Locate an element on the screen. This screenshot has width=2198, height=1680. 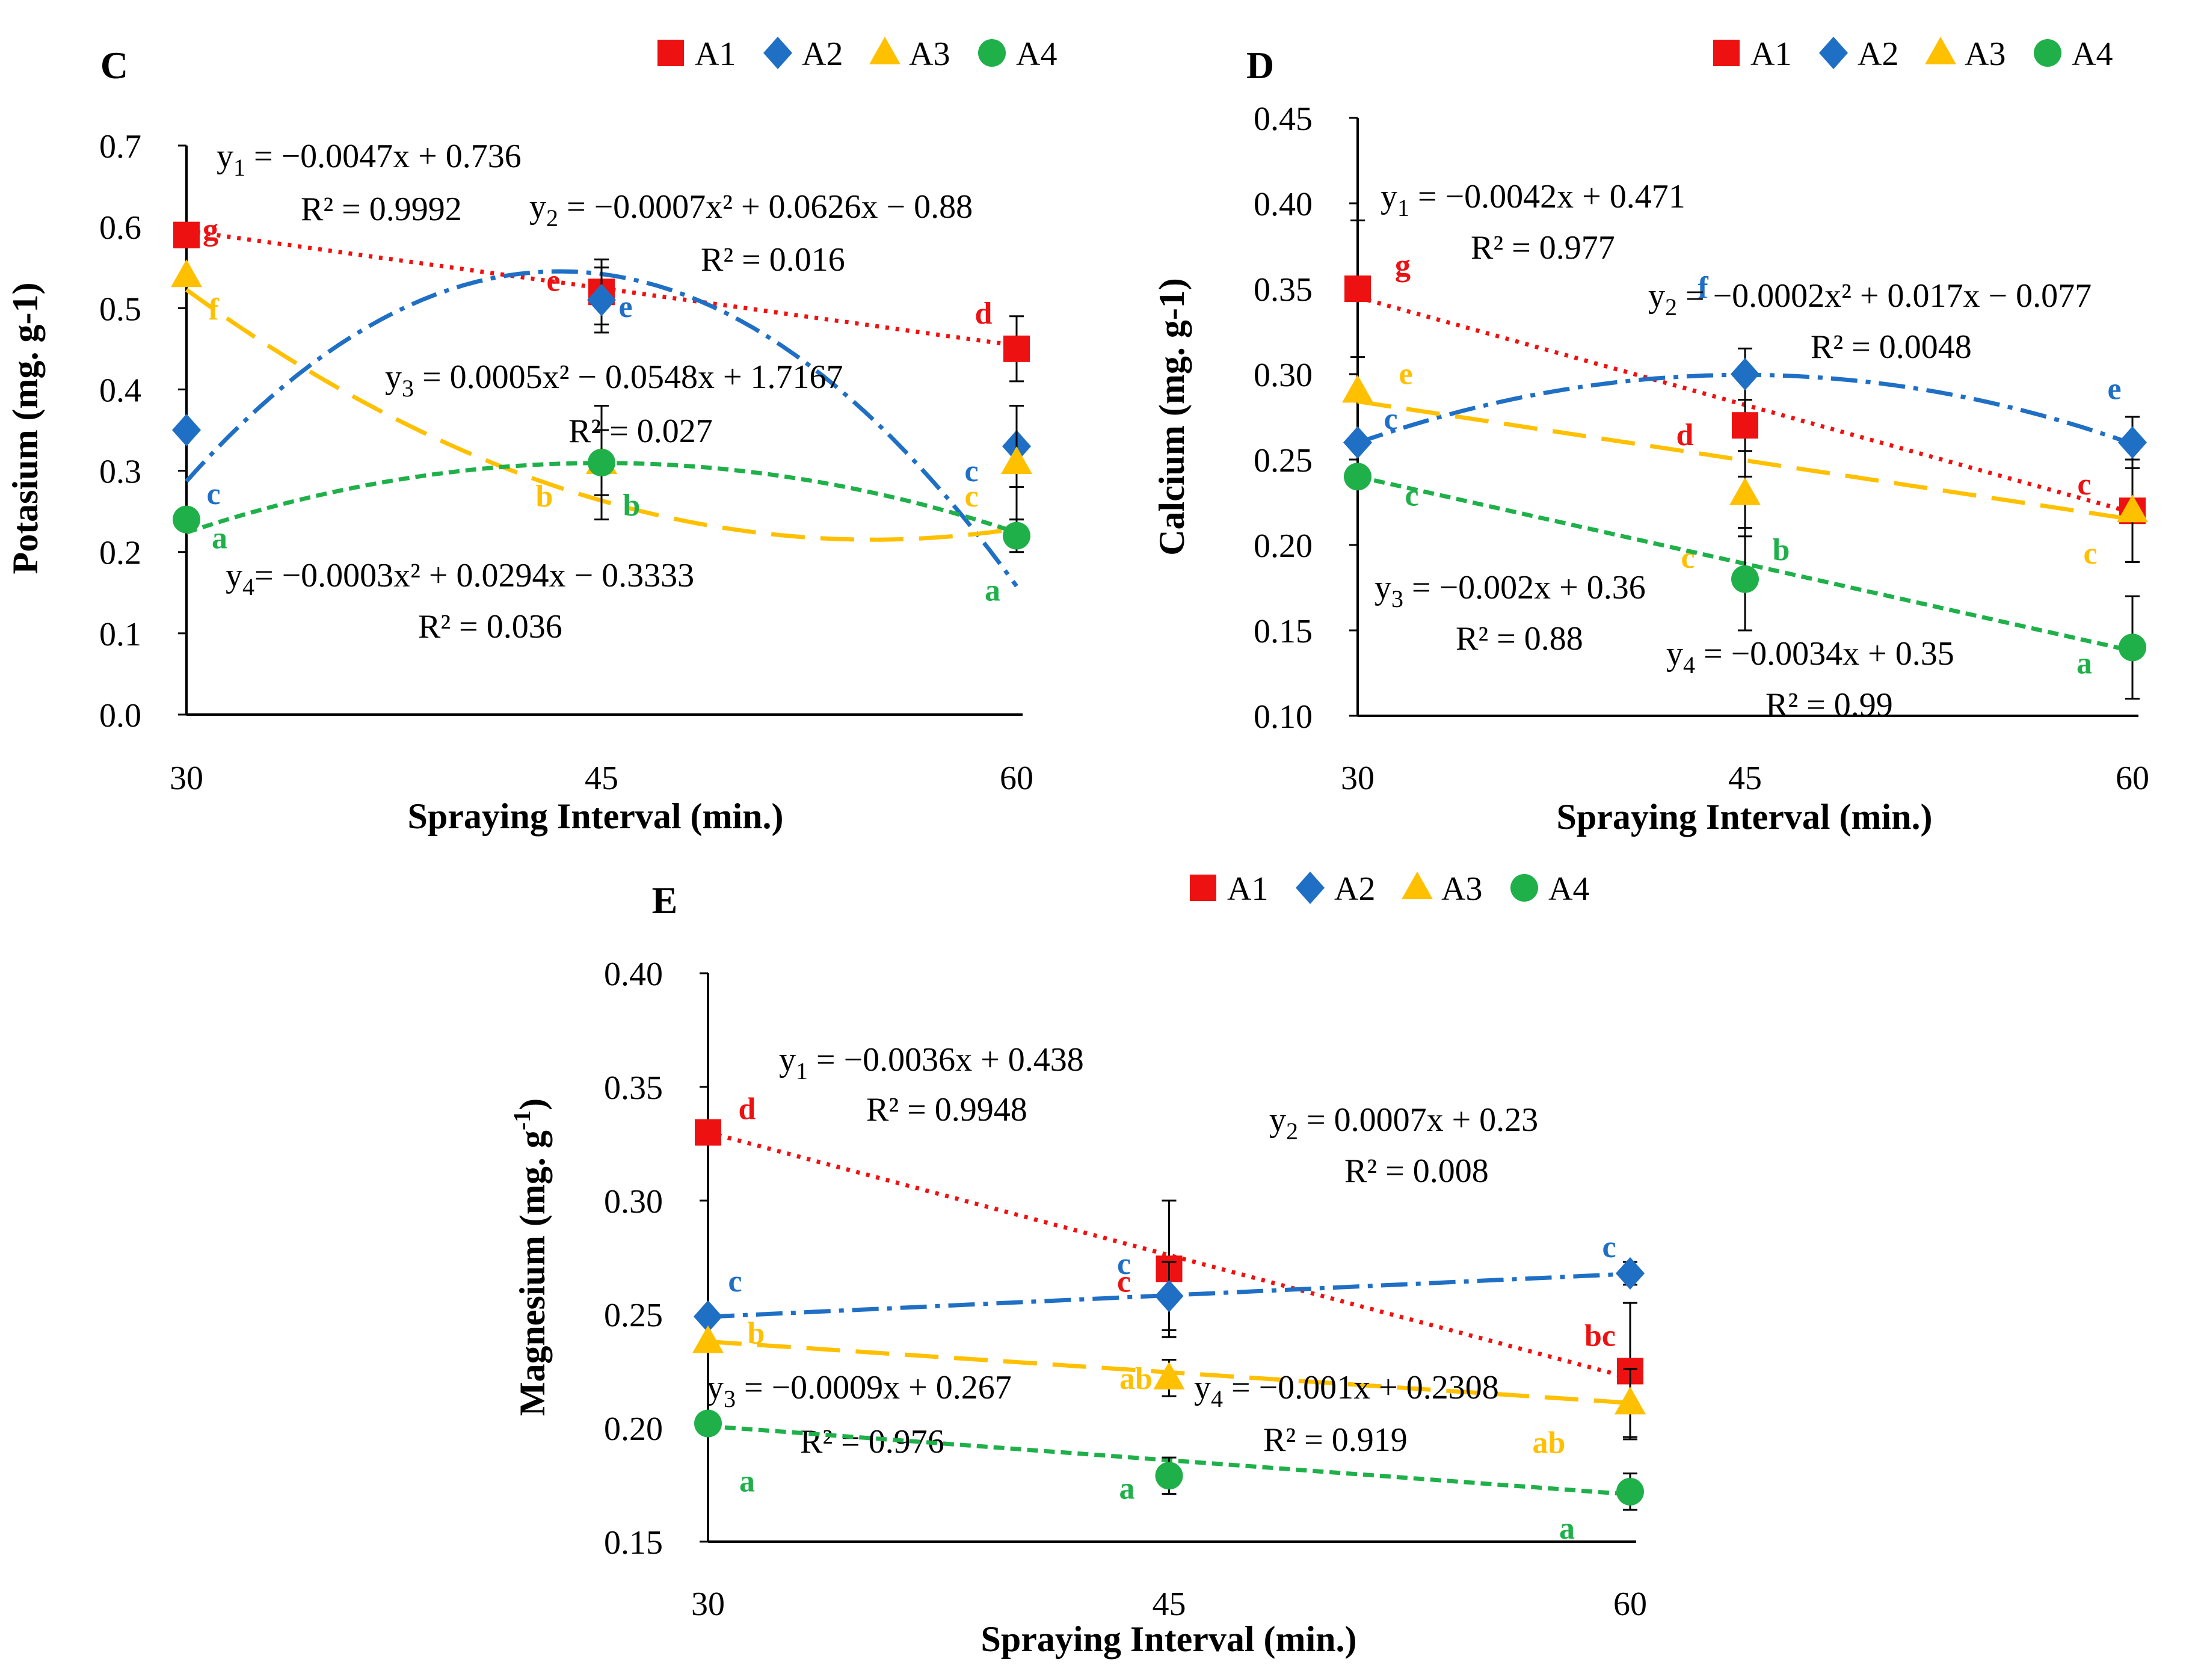
trend-equation: y3 = 0.0005x² − 0.0548x + 1.7167 is located at coordinates (614, 380).